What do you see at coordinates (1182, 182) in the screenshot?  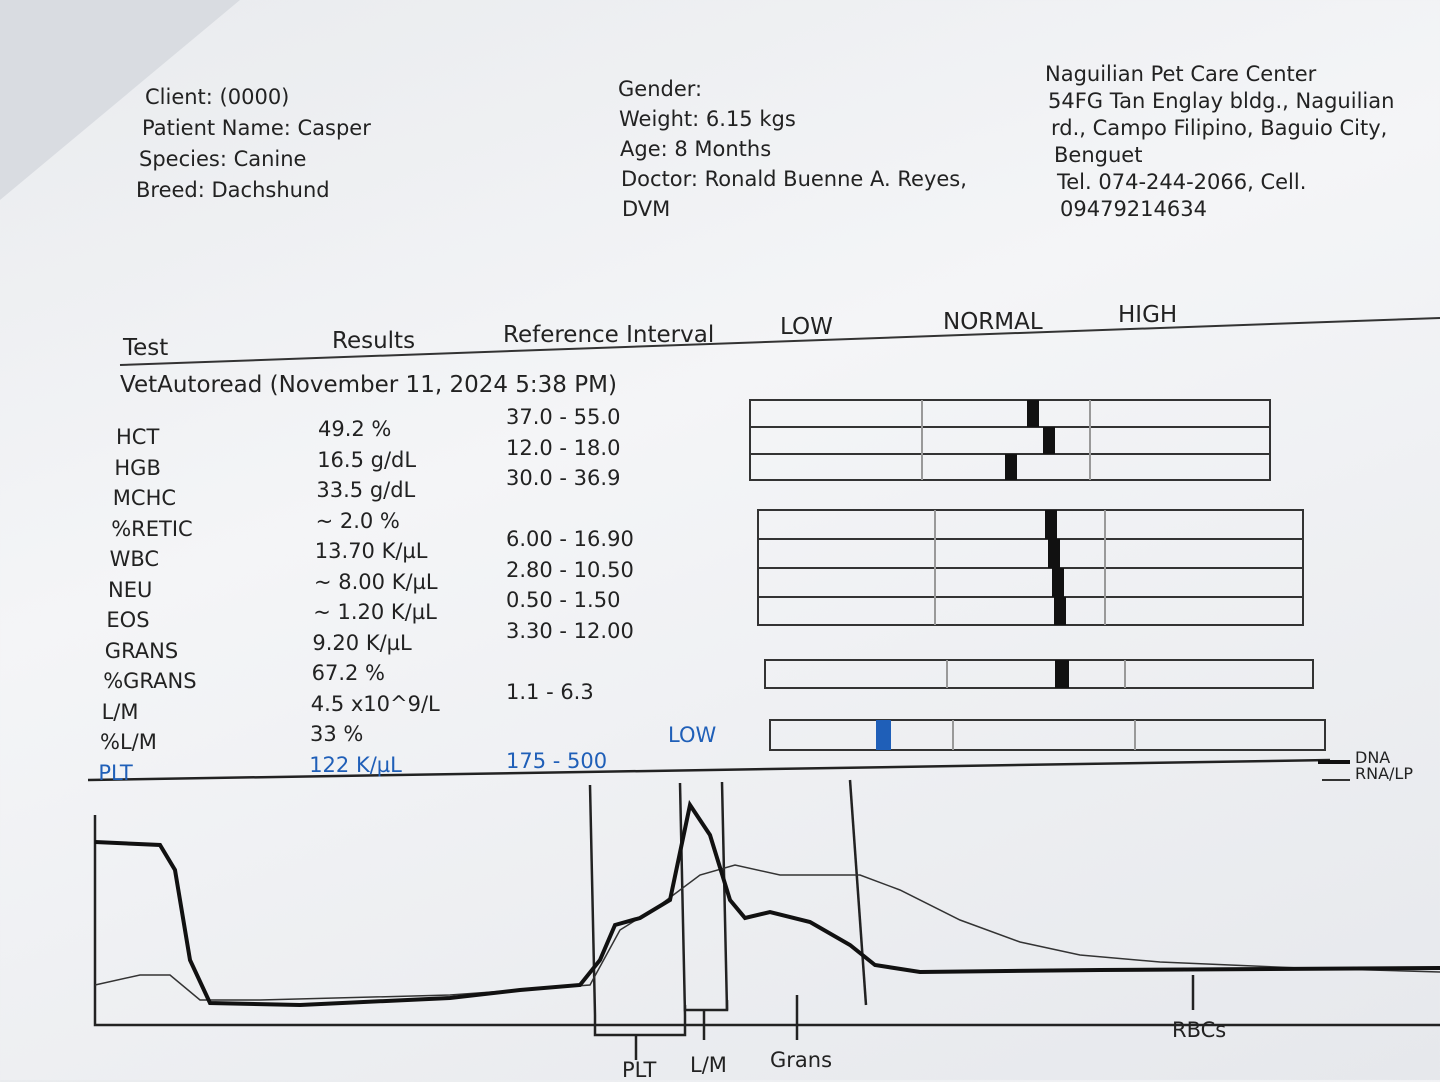 I see `clinic-line: Tel. 074-244-2066, Cell.` at bounding box center [1182, 182].